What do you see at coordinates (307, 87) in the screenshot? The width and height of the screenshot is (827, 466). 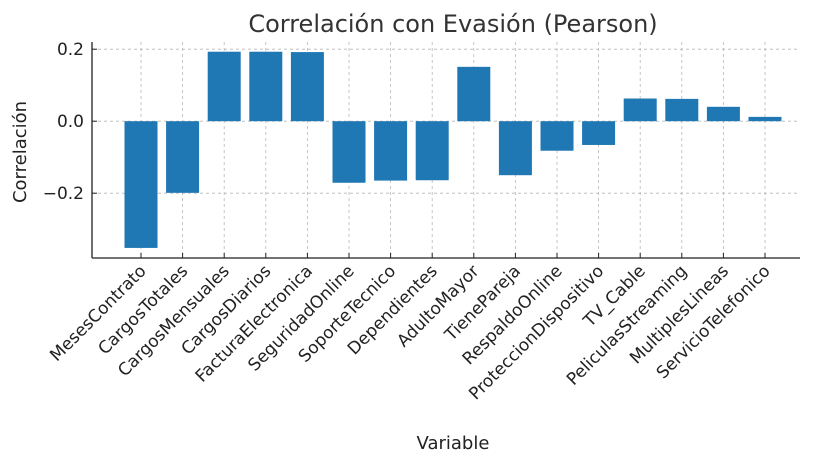 I see `bar-facturaelectronica` at bounding box center [307, 87].